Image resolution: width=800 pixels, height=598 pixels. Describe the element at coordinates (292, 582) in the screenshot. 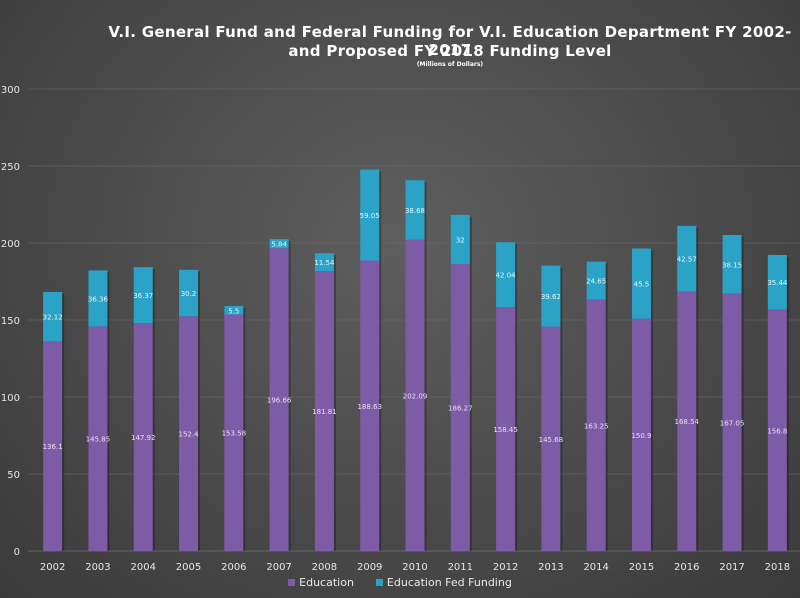

I see `legend-swatch-education` at that location.